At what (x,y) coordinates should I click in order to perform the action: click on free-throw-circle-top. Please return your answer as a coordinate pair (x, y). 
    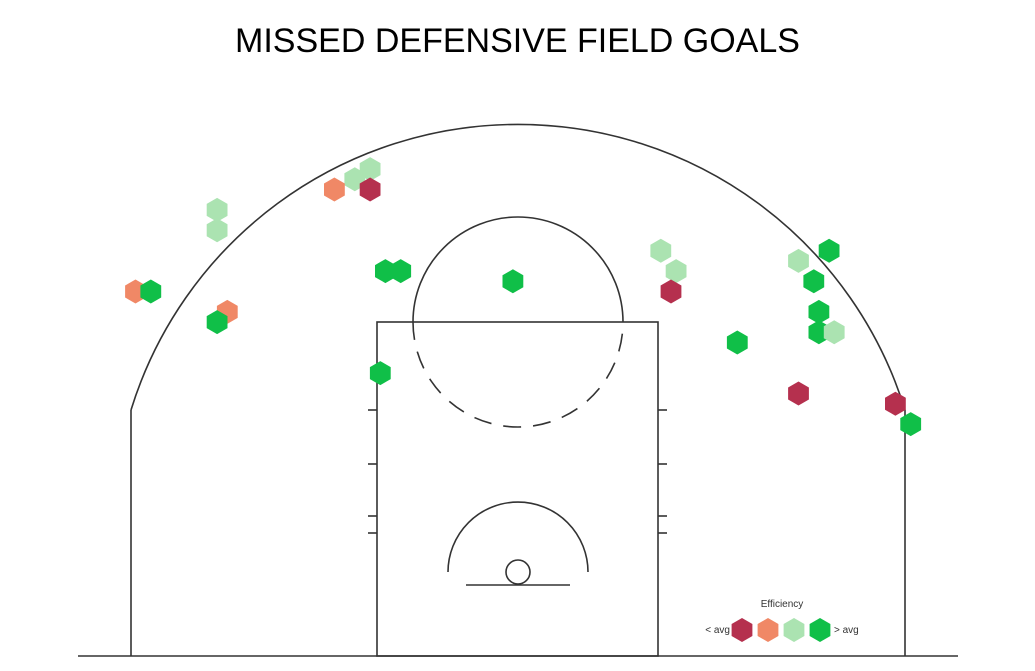
    Looking at the image, I should click on (518, 269).